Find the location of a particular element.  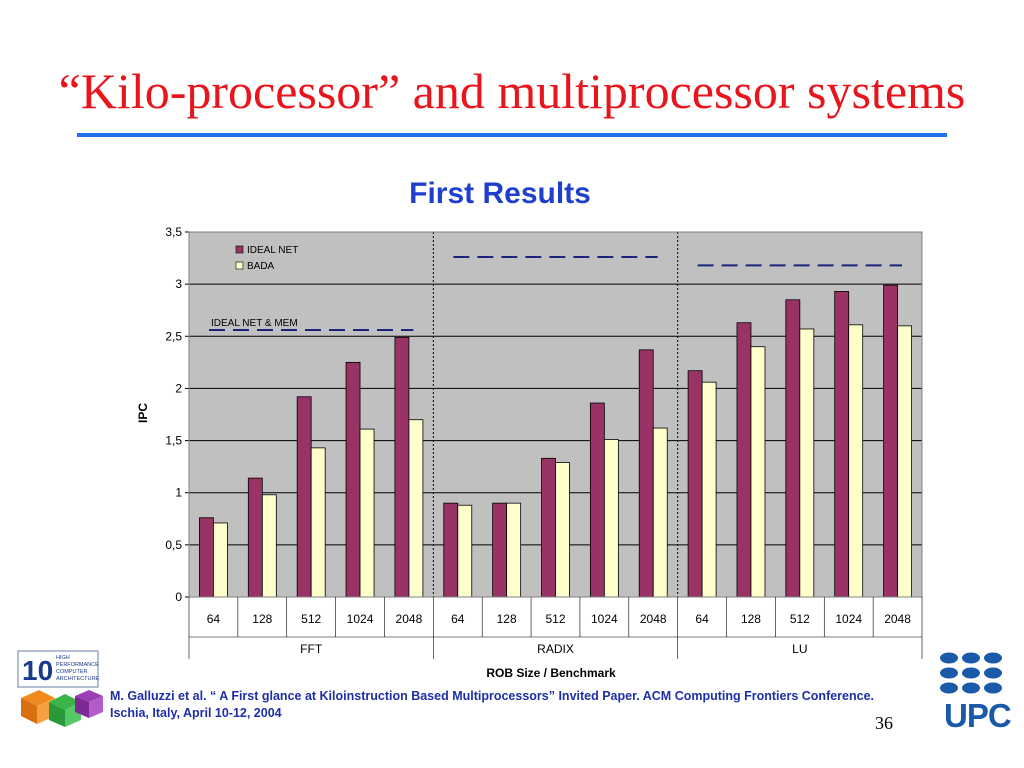

logo-text-line: COMPUTER is located at coordinates (72, 672).